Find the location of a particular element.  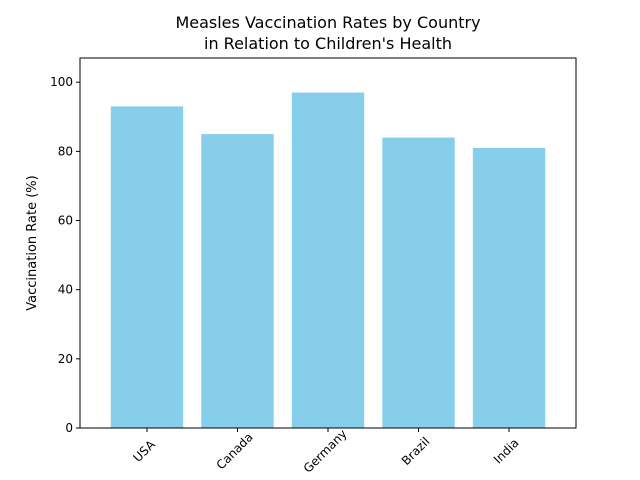

y-tick-label: 40 is located at coordinates (65, 290).